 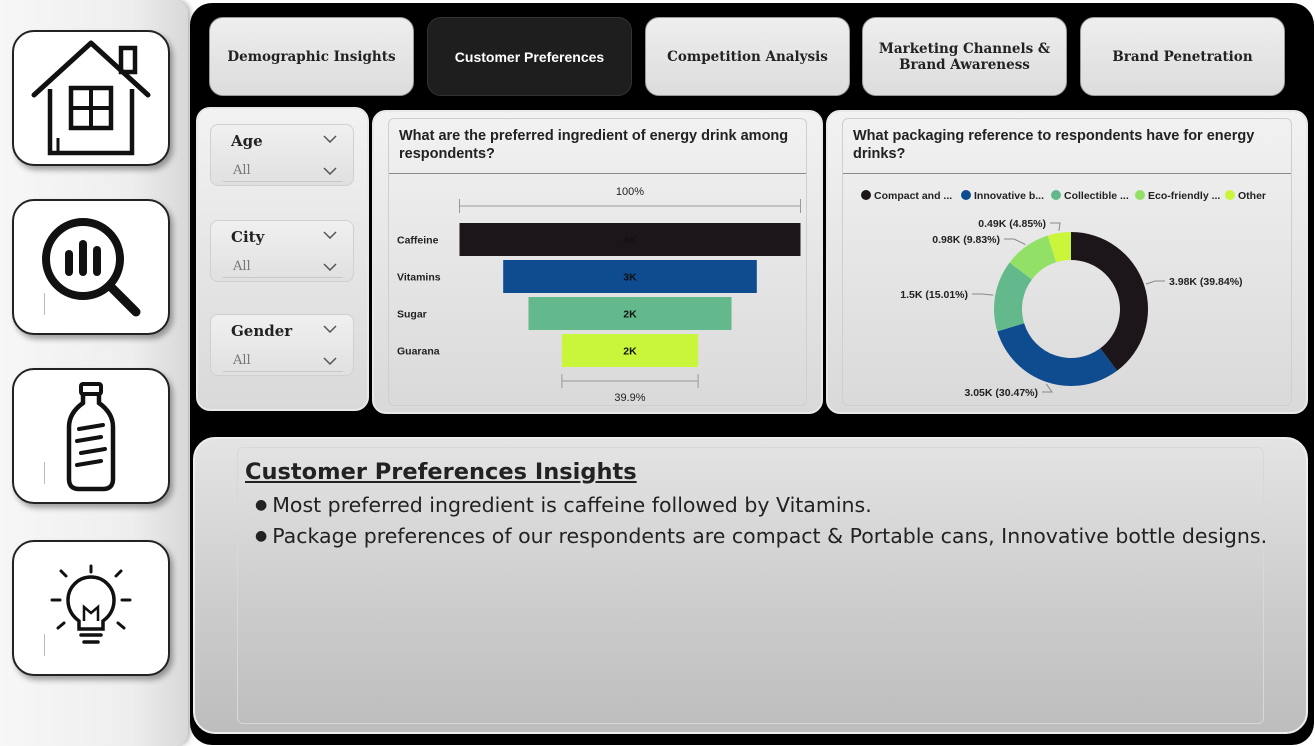 I want to click on analytics-nav-button, so click(x=91, y=267).